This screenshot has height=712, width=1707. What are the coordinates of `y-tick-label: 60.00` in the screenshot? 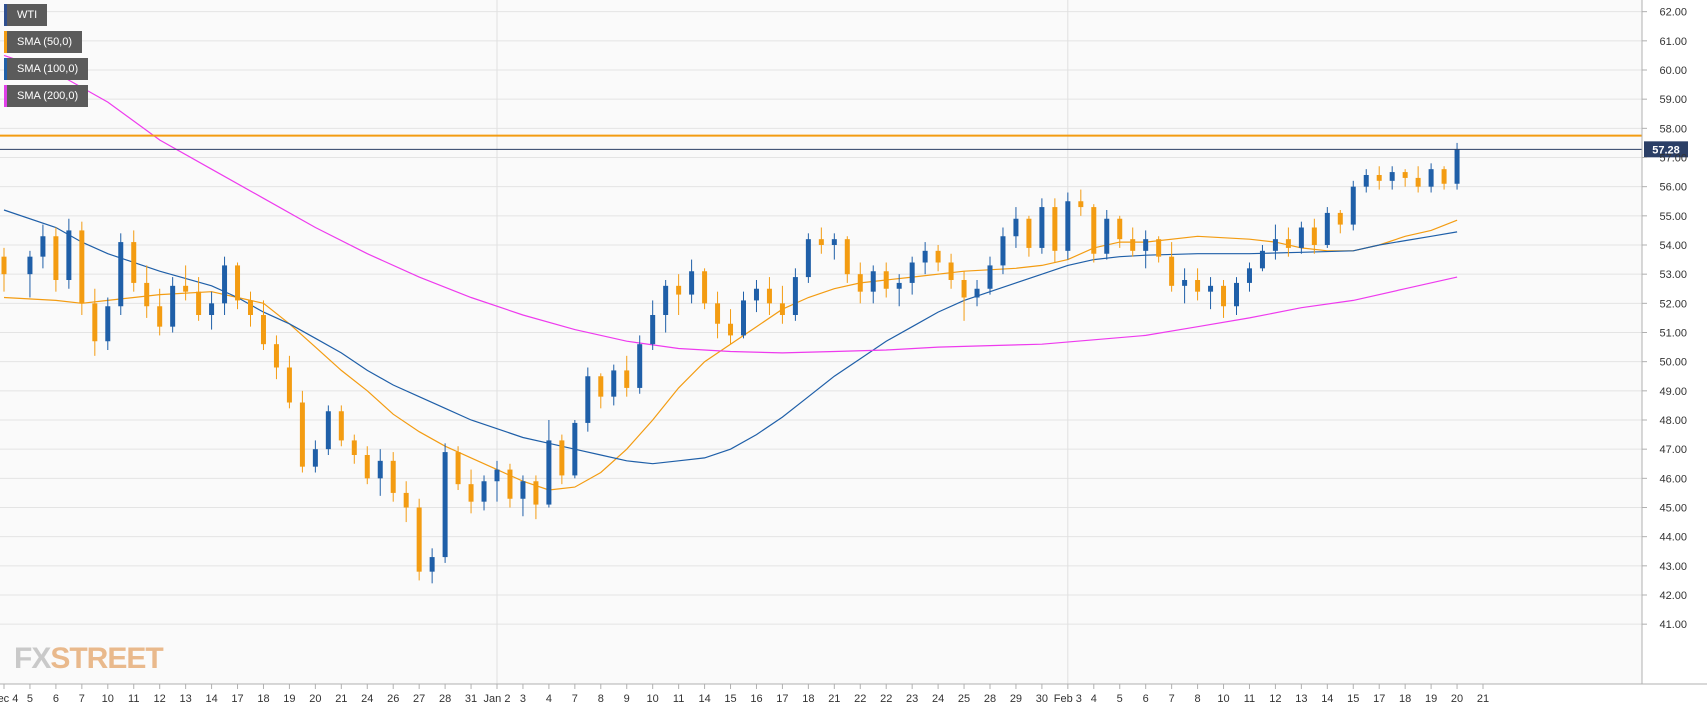 It's located at (1673, 71).